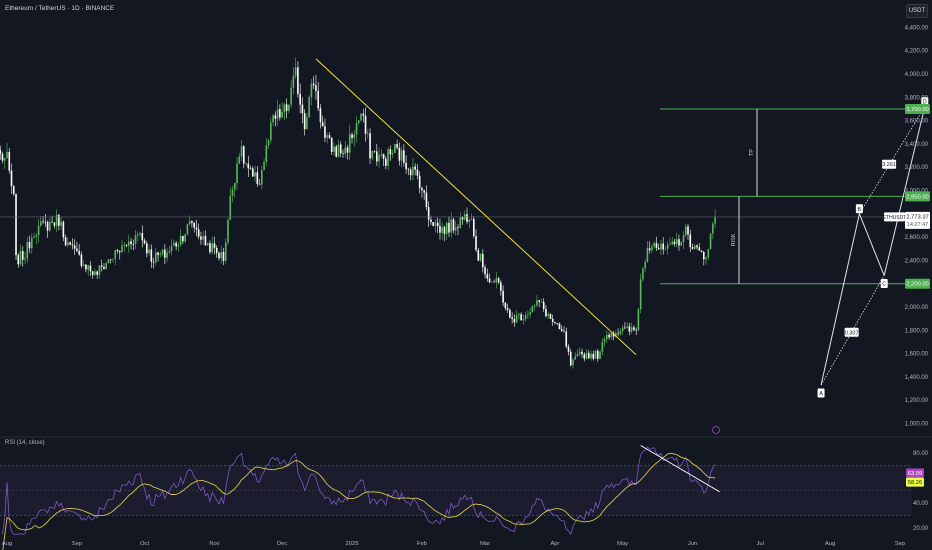 The width and height of the screenshot is (932, 550). Describe the element at coordinates (25, 443) in the screenshot. I see `rsi-legend: RSI (14, close)` at that location.